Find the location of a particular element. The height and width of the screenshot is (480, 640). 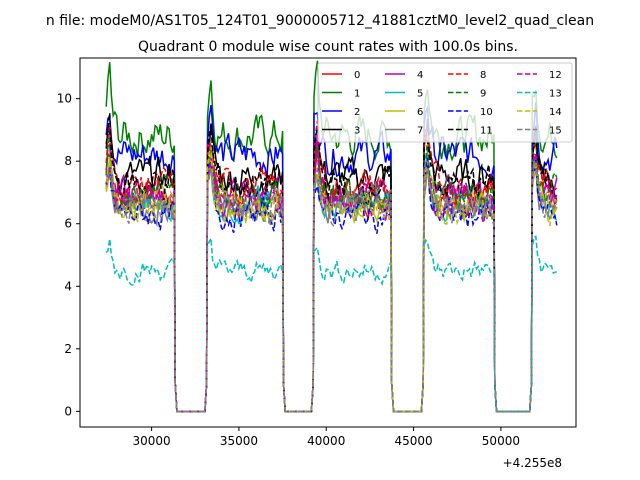

x-axis: 30000 35000 40000 45000 50000 is located at coordinates (326, 437).